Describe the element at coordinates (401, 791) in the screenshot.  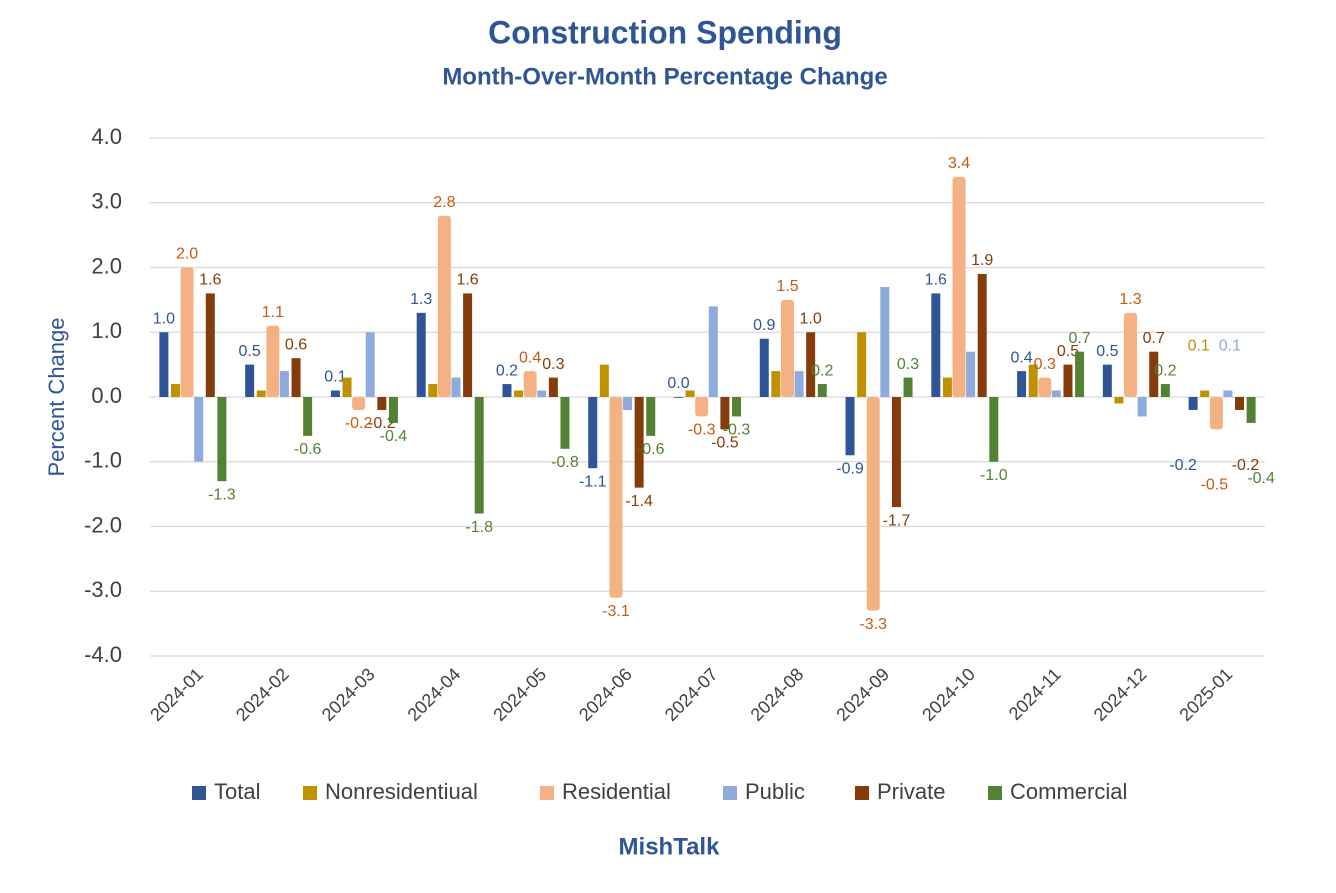
I see `legend-label: Nonresidentiual` at that location.